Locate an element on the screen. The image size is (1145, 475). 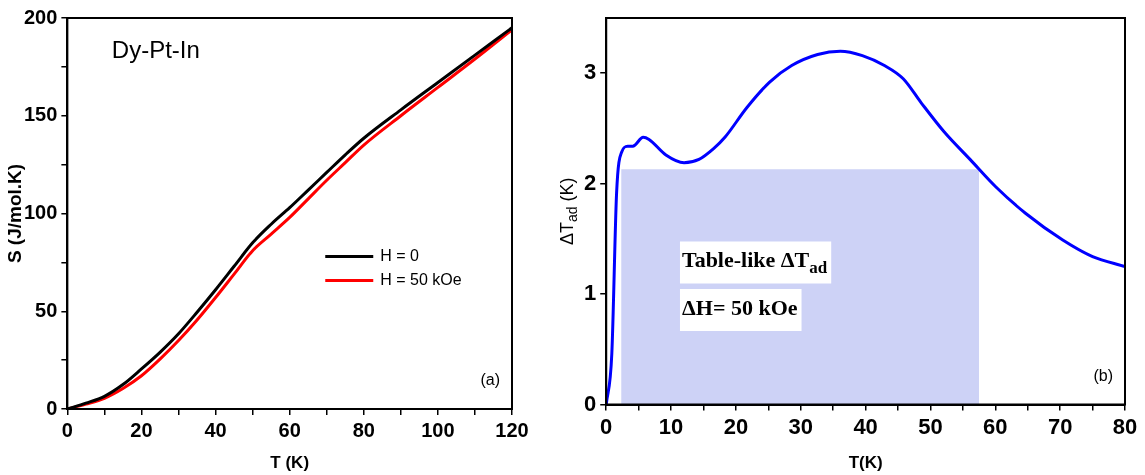
annotation: (b) is located at coordinates (1103, 376).